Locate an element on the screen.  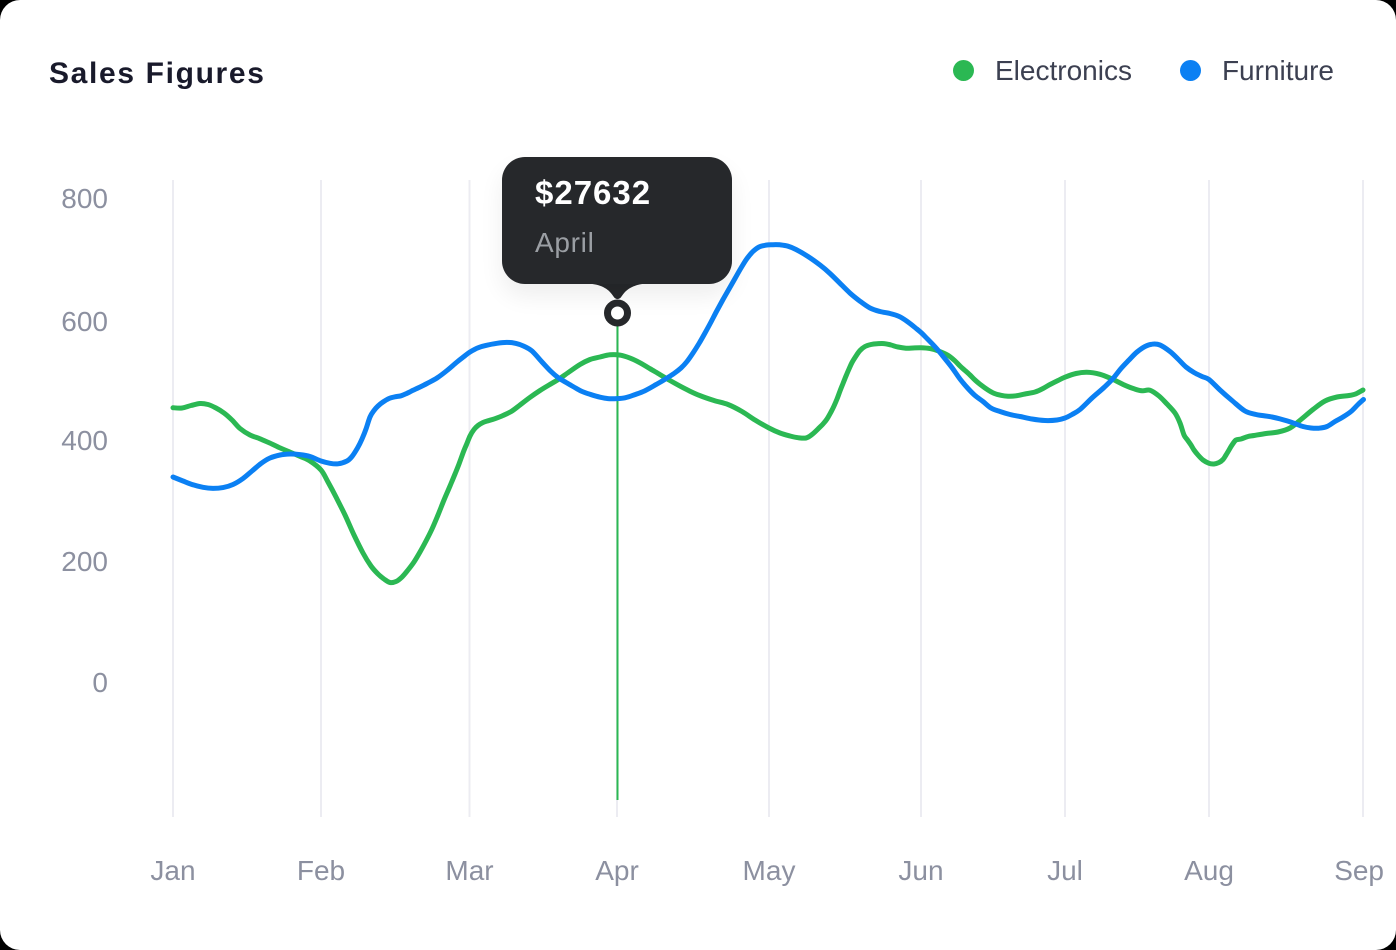
svg-text: Jan is located at coordinates (172, 870).